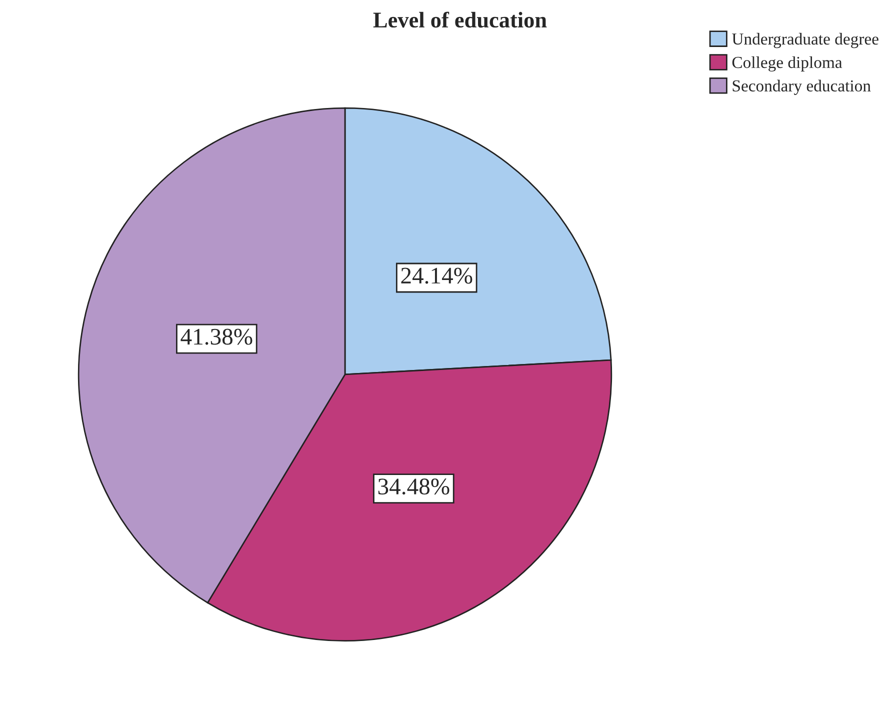 The width and height of the screenshot is (889, 711). What do you see at coordinates (805, 40) in the screenshot?
I see `legend-label: Undergraduate degree` at bounding box center [805, 40].